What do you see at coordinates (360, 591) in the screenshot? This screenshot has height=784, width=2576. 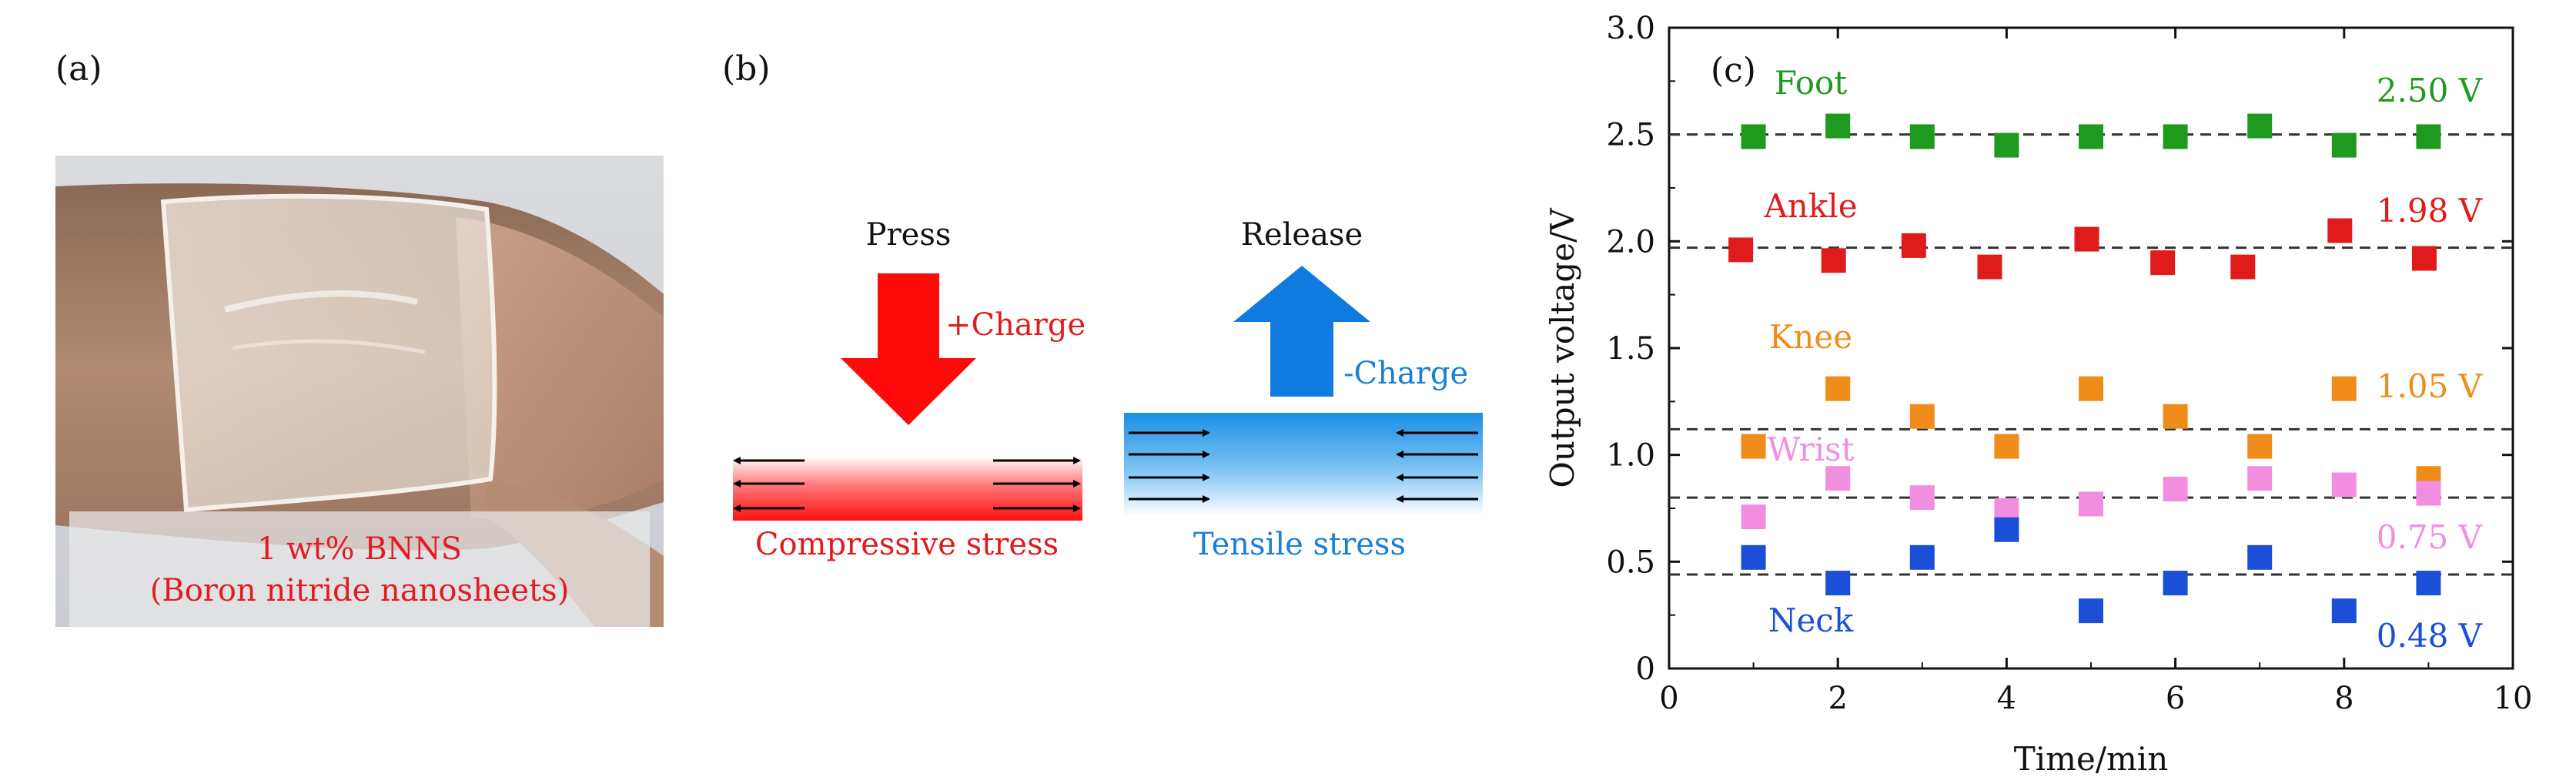 I see `caption-line-2: (Boron nitride nanosheets)` at bounding box center [360, 591].